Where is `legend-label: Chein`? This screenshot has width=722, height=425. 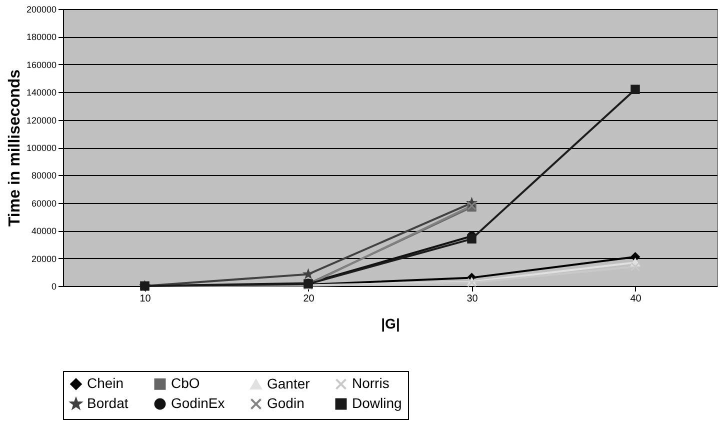 legend-label: Chein is located at coordinates (105, 383).